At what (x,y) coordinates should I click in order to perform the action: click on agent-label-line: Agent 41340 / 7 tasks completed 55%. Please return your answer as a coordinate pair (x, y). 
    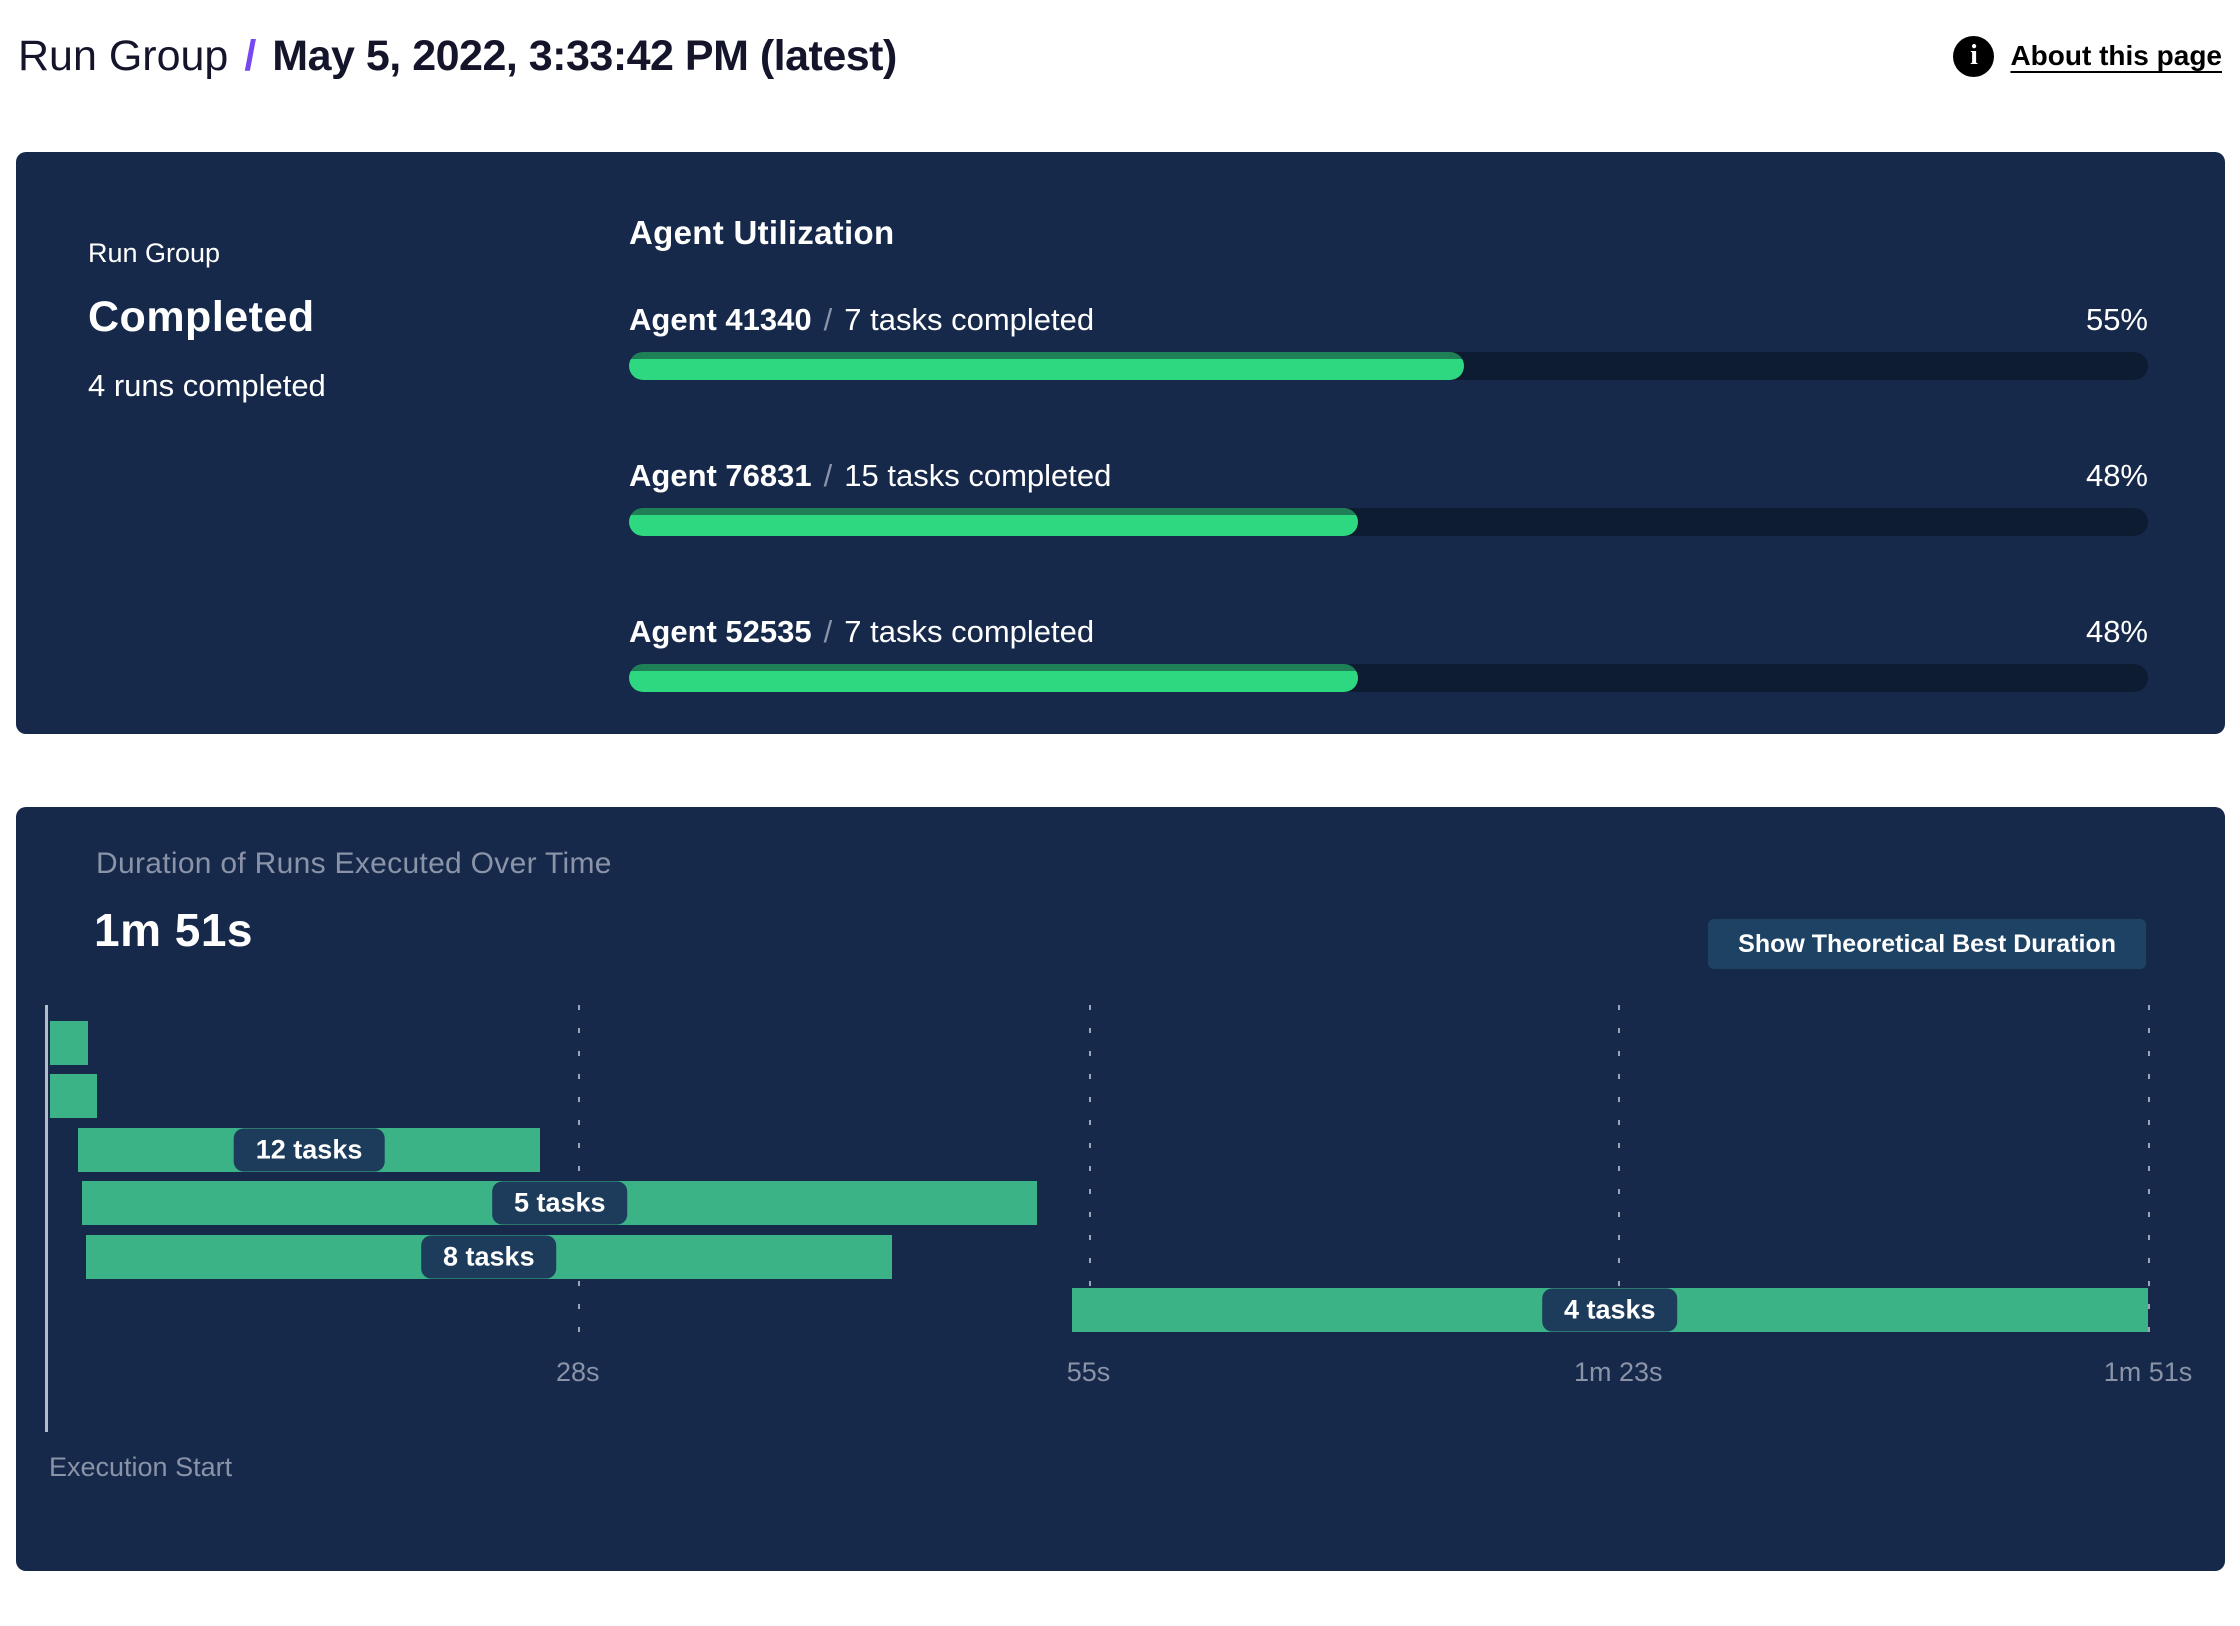
    Looking at the image, I should click on (1388, 320).